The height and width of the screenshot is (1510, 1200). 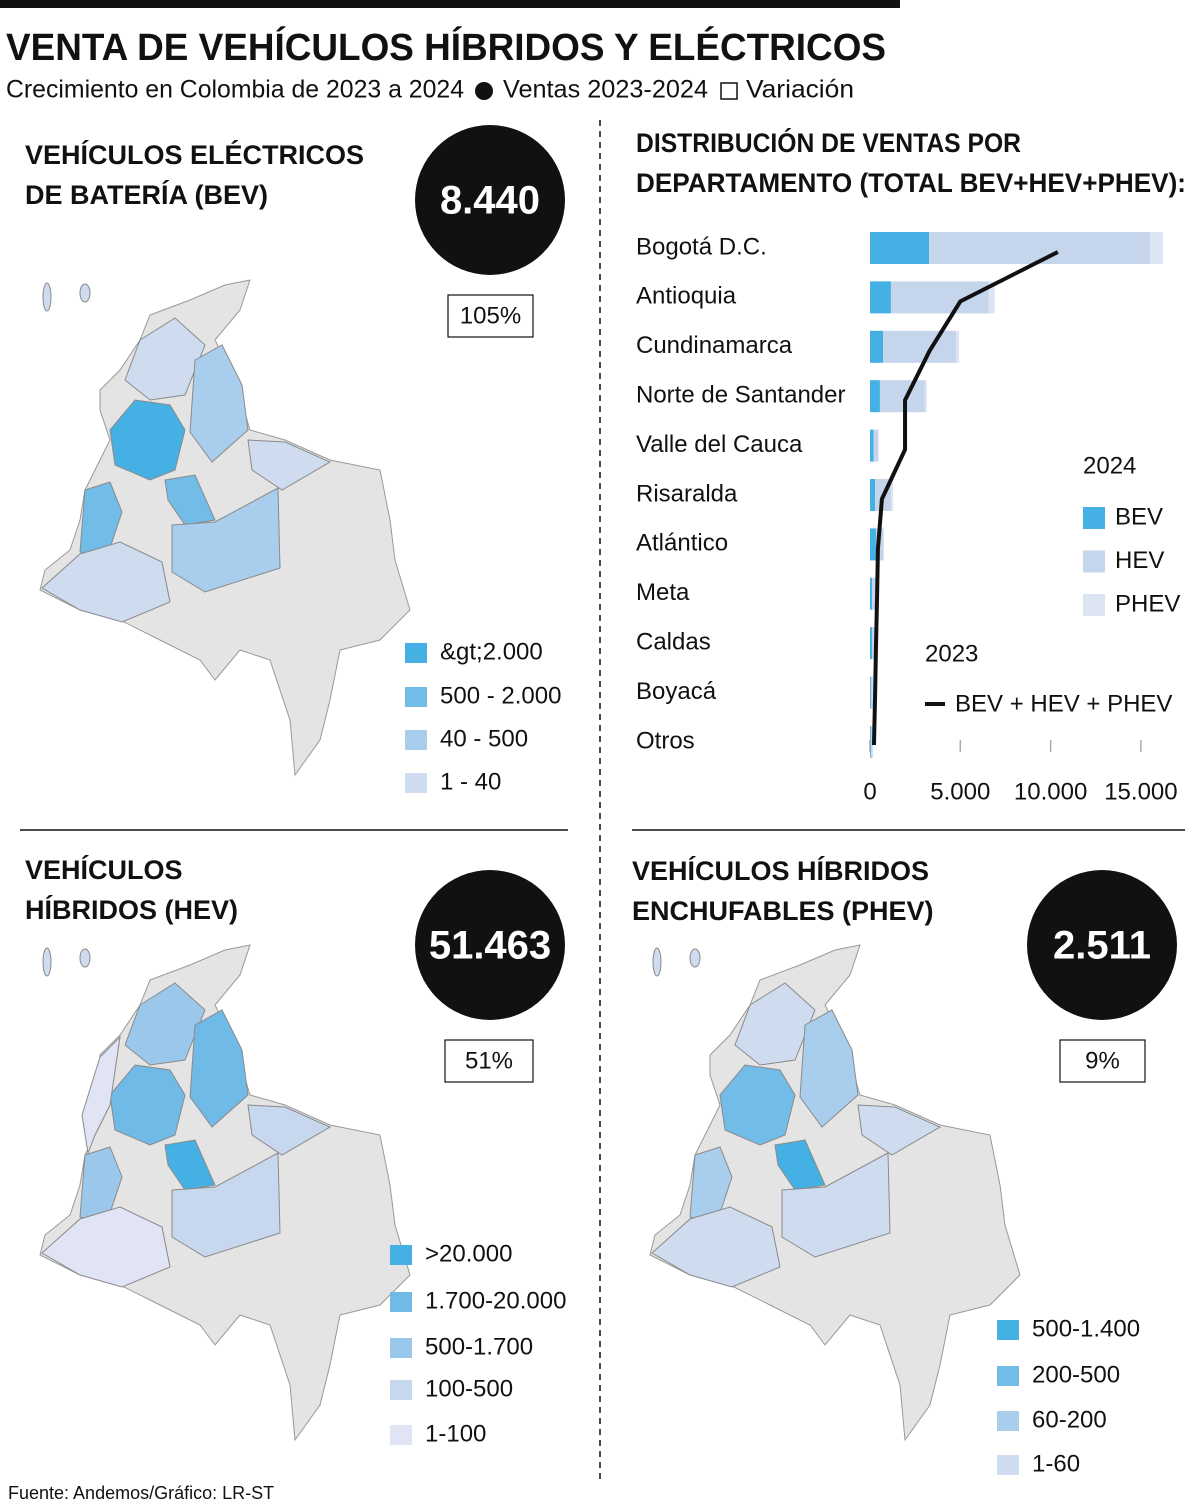 I want to click on panel-title: ENCHUFABLES (PHEV), so click(x=783, y=911).